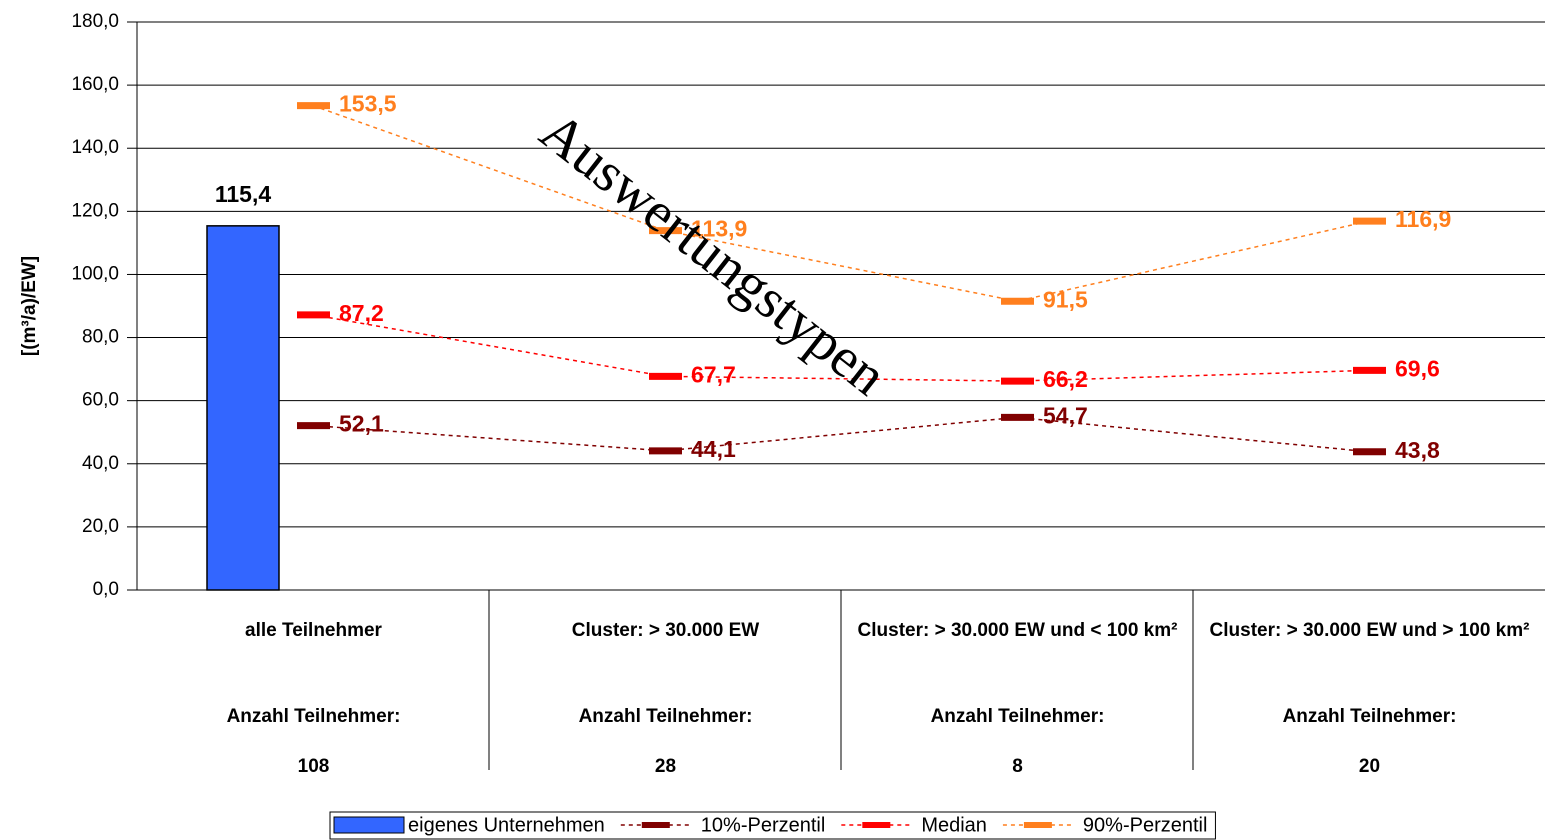 Image resolution: width=1545 pixels, height=840 pixels. What do you see at coordinates (665, 766) in the screenshot?
I see `count: 28` at bounding box center [665, 766].